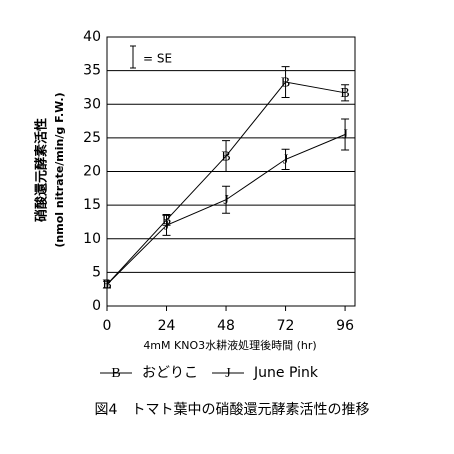 The image size is (454, 454). What do you see at coordinates (92, 239) in the screenshot?
I see `y-tick-label: 10` at bounding box center [92, 239].